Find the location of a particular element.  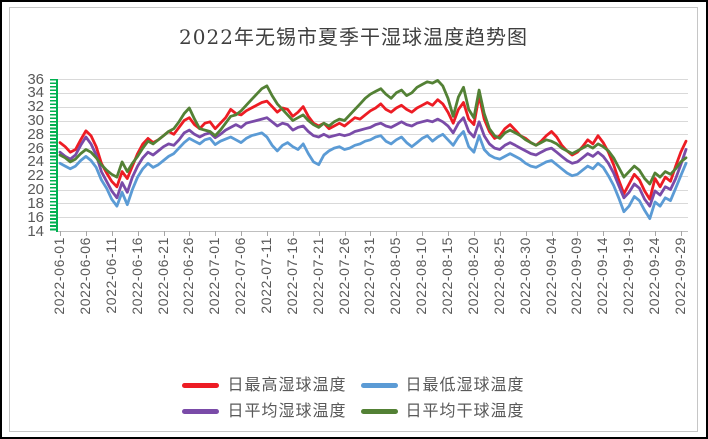

x-axis-tick-label: 2022-07-21 is located at coordinates (317, 276).